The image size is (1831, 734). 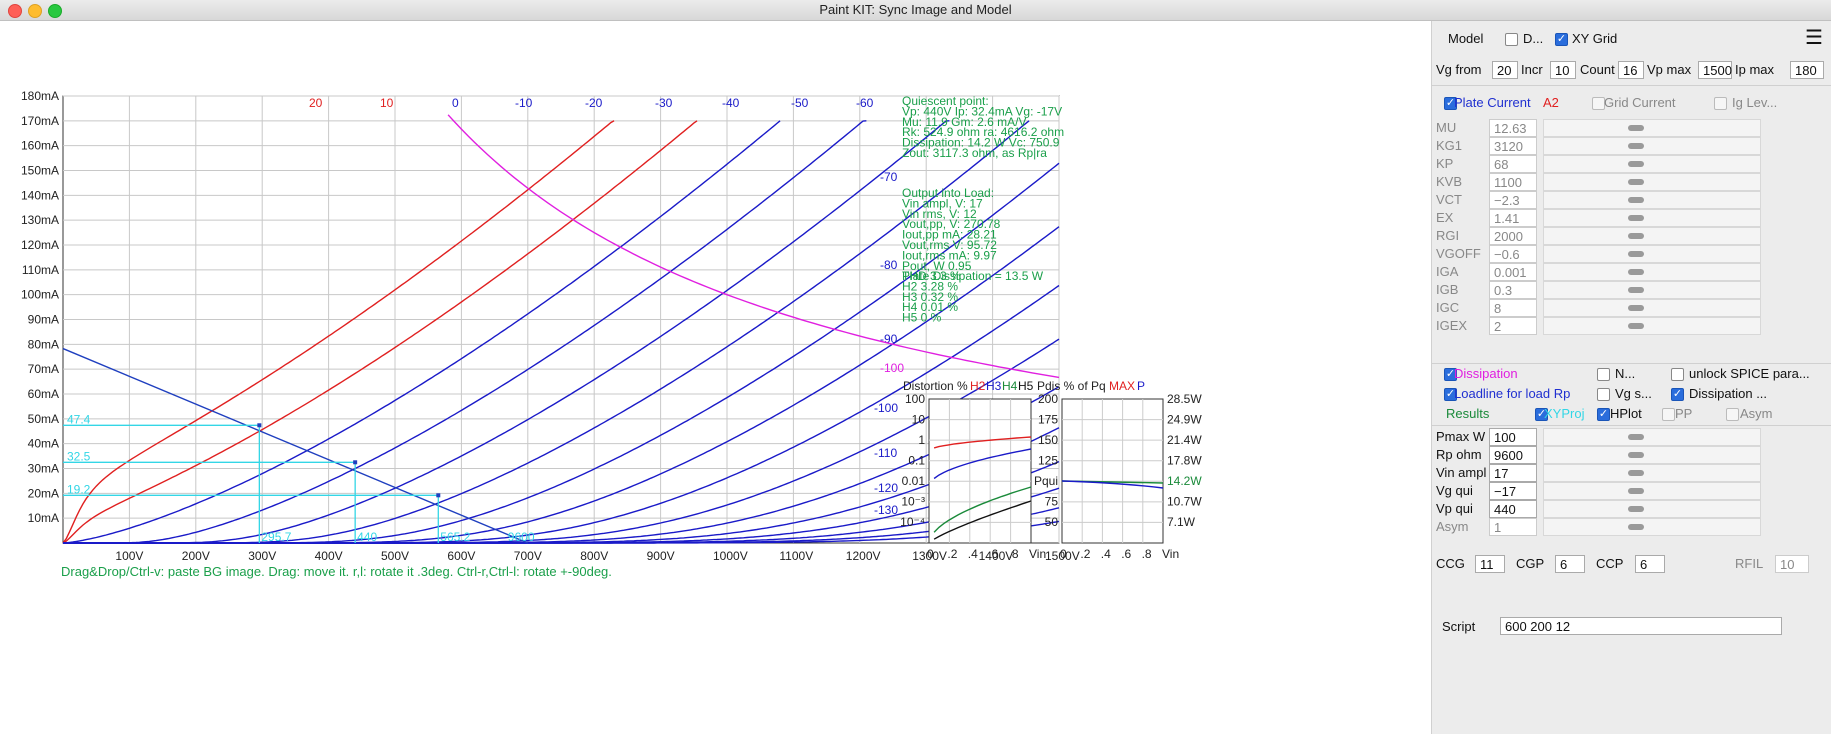 I want to click on vg-from-input: 20, so click(x=1505, y=70).